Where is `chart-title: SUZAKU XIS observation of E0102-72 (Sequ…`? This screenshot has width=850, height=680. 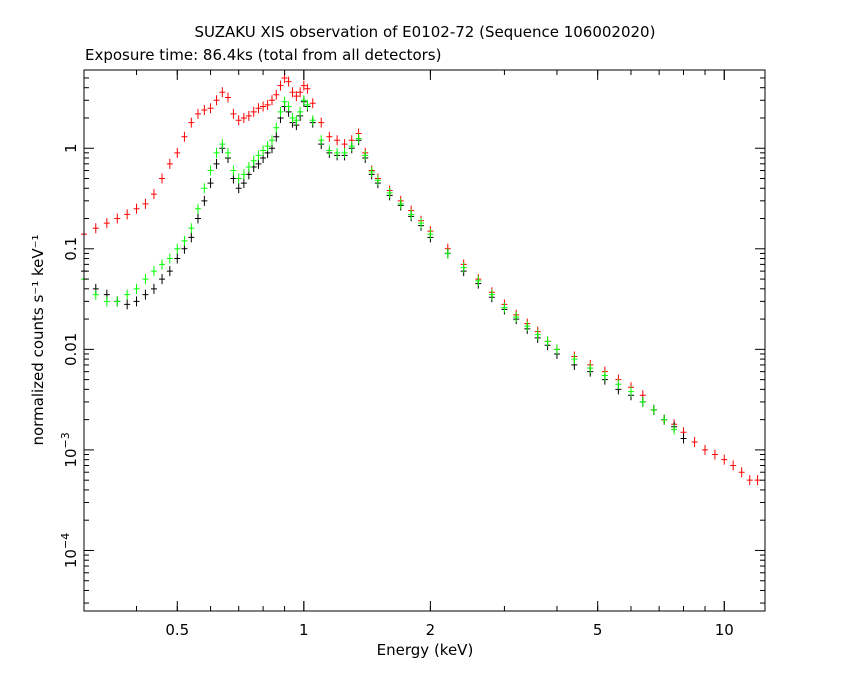 chart-title: SUZAKU XIS observation of E0102-72 (Sequ… is located at coordinates (425, 32).